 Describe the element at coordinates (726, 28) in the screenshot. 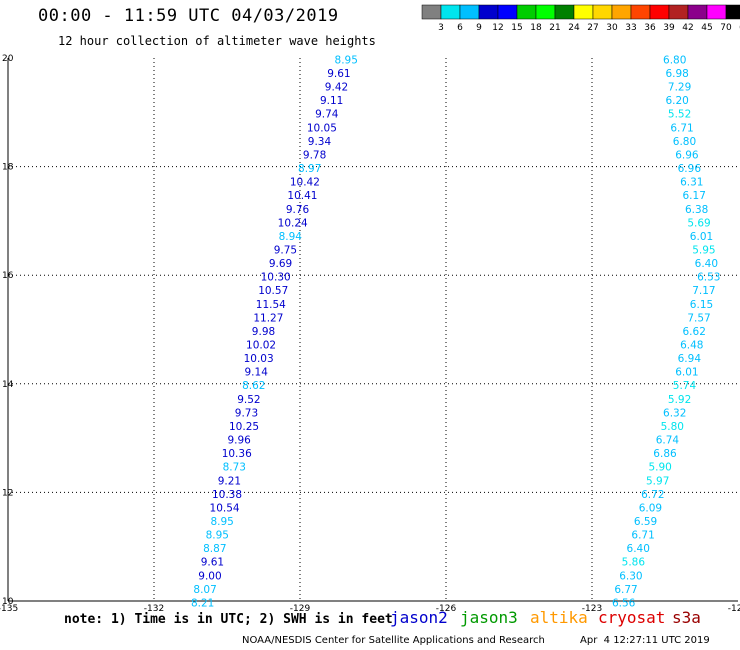

I see `colorbar-label: 70` at that location.